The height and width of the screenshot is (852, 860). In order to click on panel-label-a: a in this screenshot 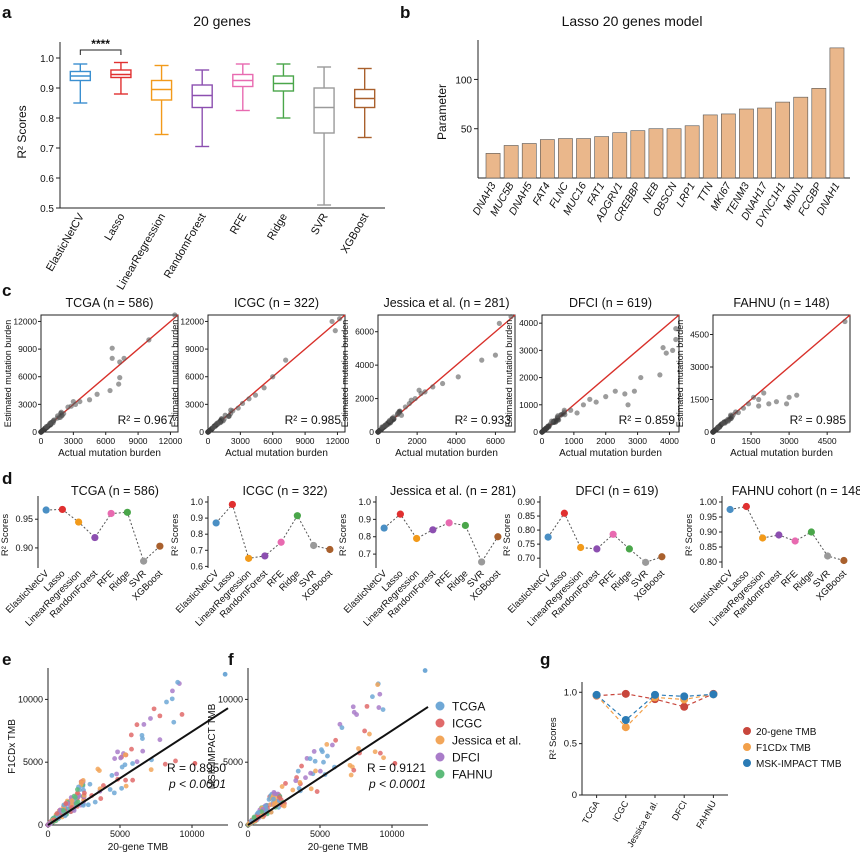, I will do `click(7, 12)`.